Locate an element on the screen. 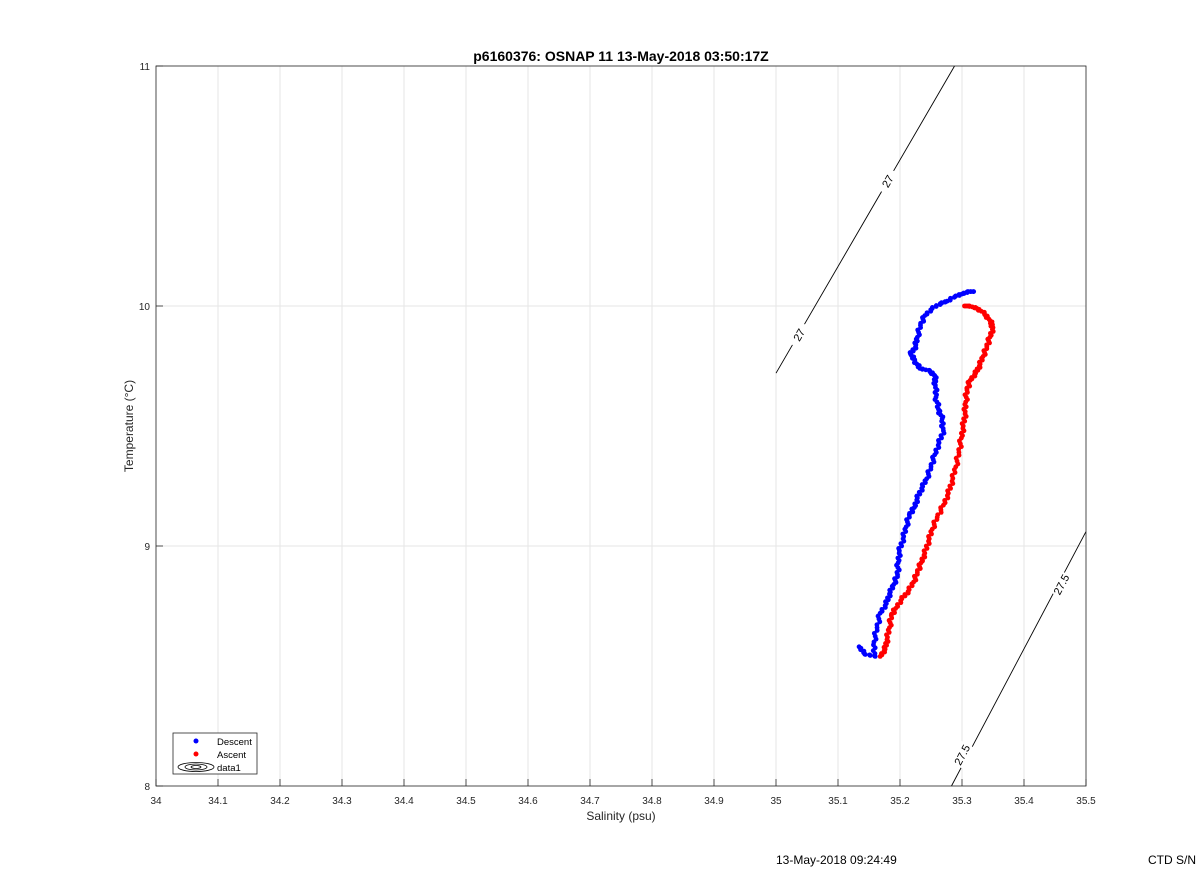 The height and width of the screenshot is (885, 1200). legend-contour-icon is located at coordinates (196, 767).